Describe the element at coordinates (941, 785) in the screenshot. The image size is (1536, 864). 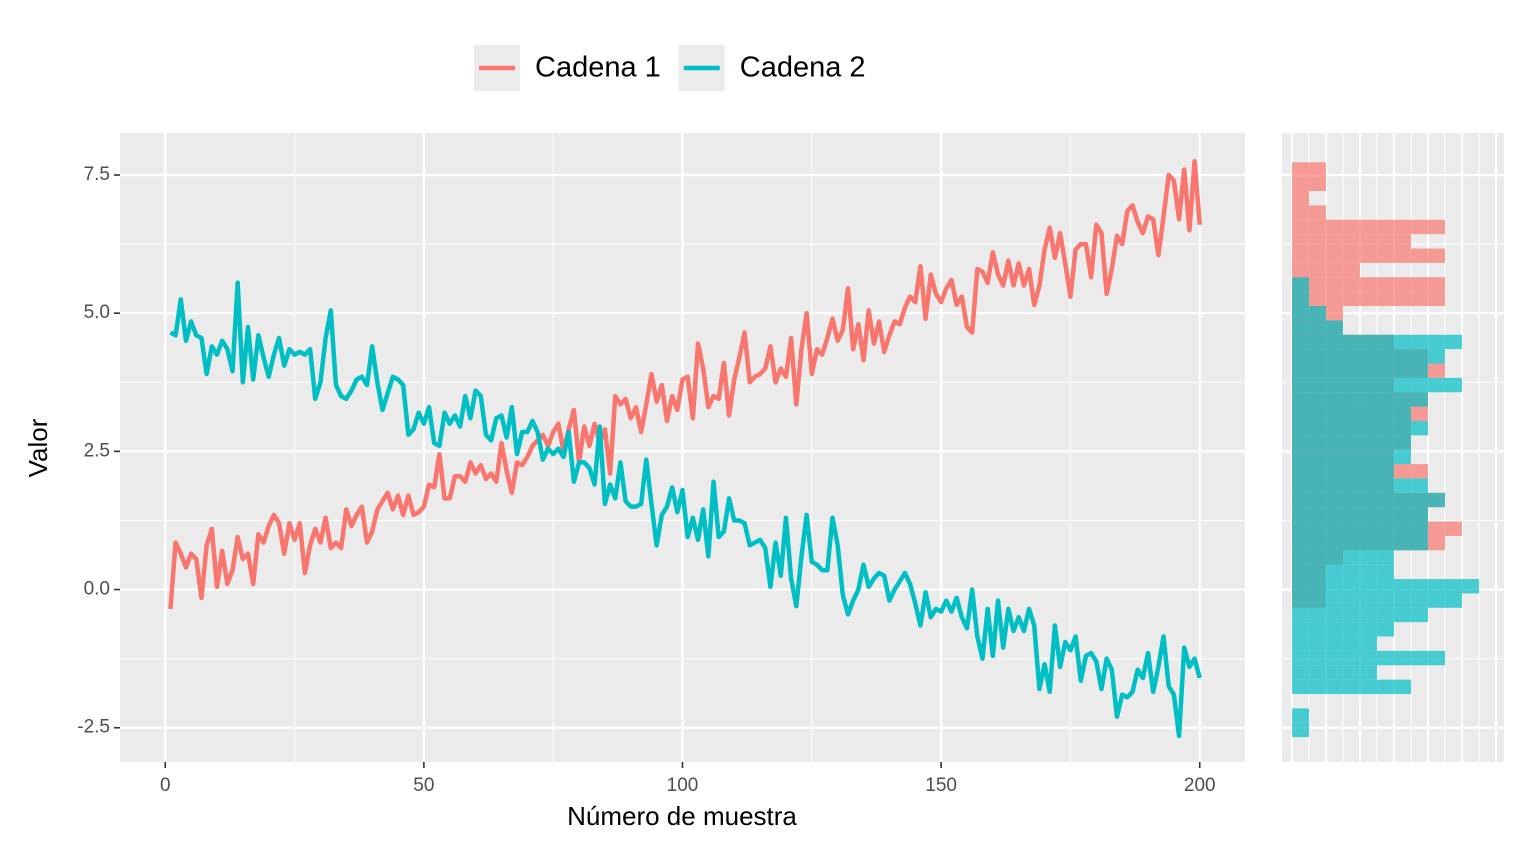
I see `x-tick-label: 150` at that location.